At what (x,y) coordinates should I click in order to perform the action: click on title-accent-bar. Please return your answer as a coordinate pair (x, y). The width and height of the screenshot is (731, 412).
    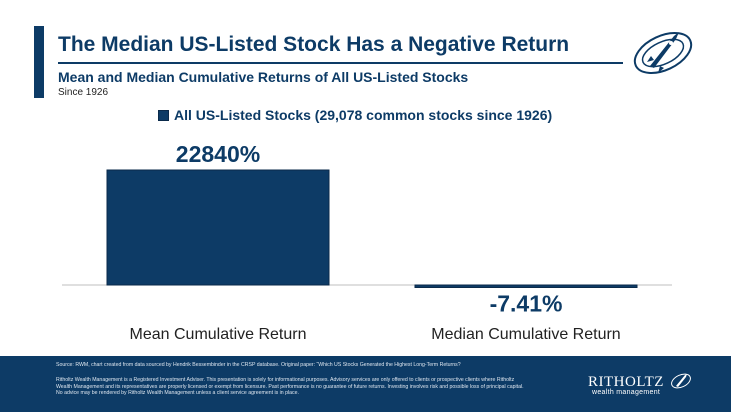
    Looking at the image, I should click on (39, 62).